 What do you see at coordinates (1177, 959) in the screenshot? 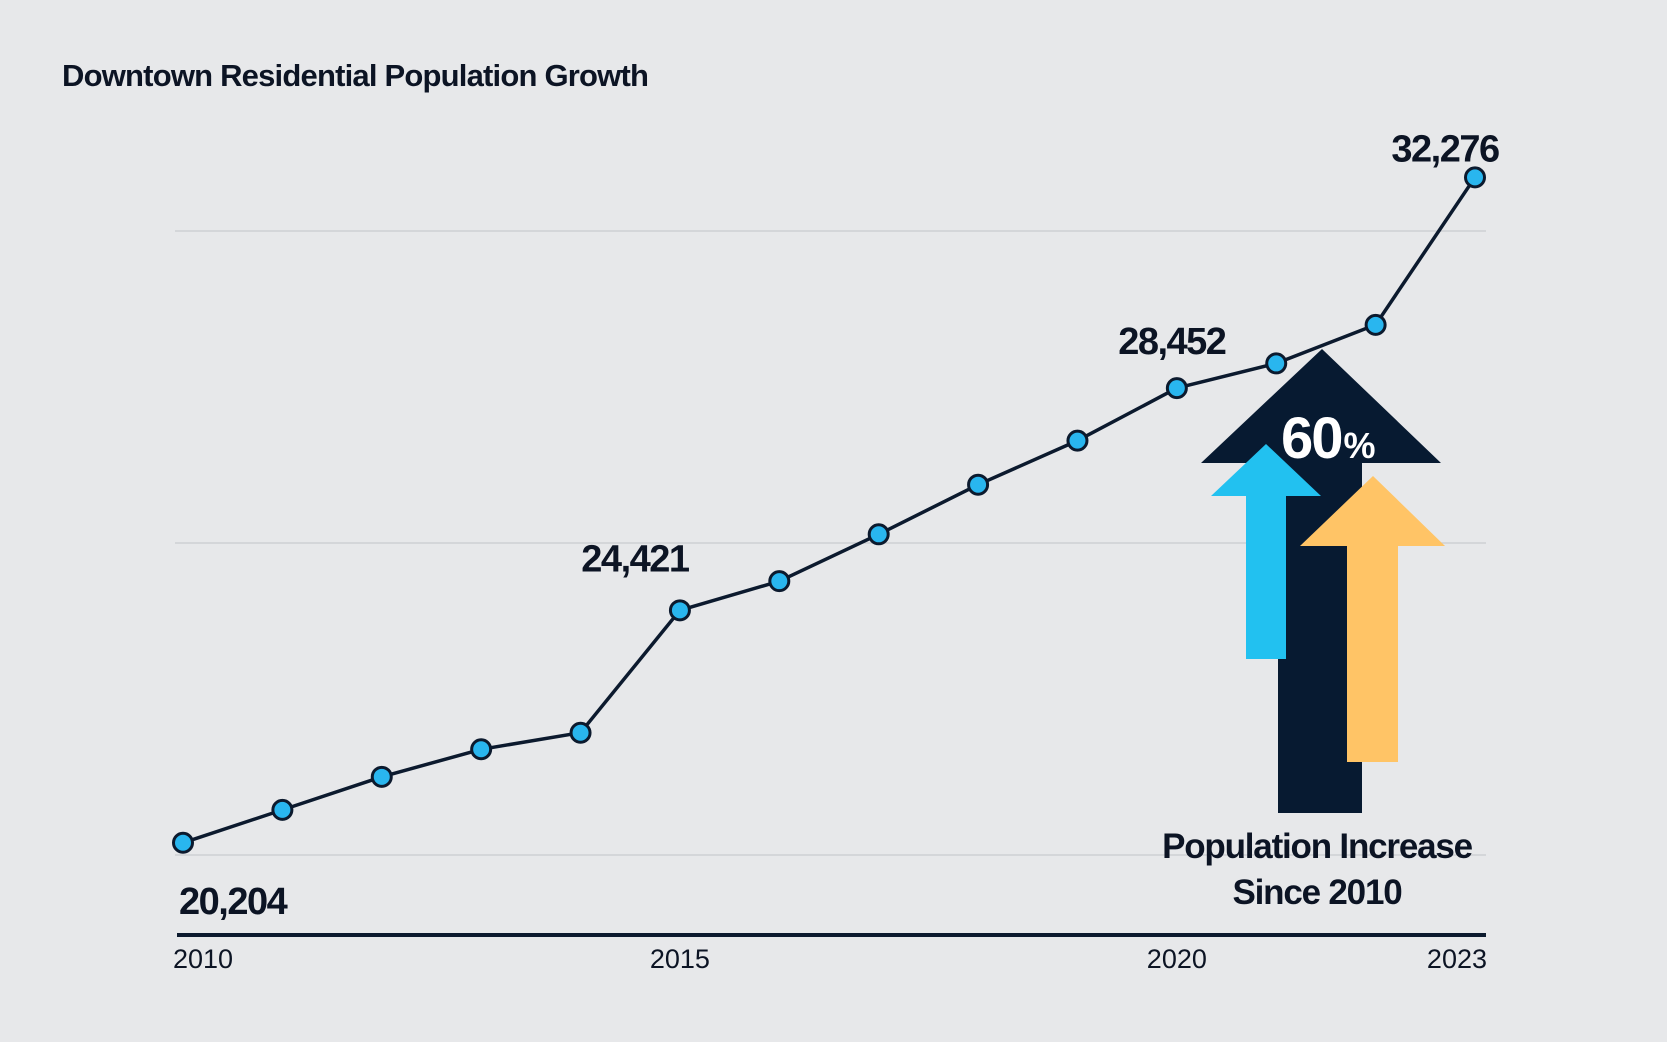
I see `x-tick-label: 2020` at bounding box center [1177, 959].